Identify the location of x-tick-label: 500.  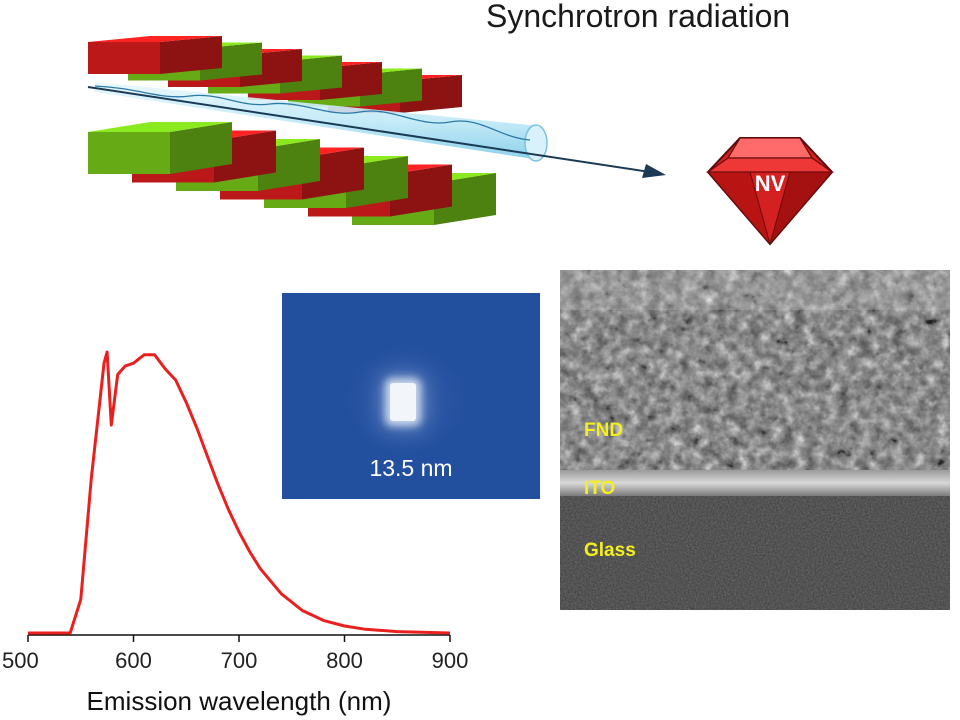
(20, 660).